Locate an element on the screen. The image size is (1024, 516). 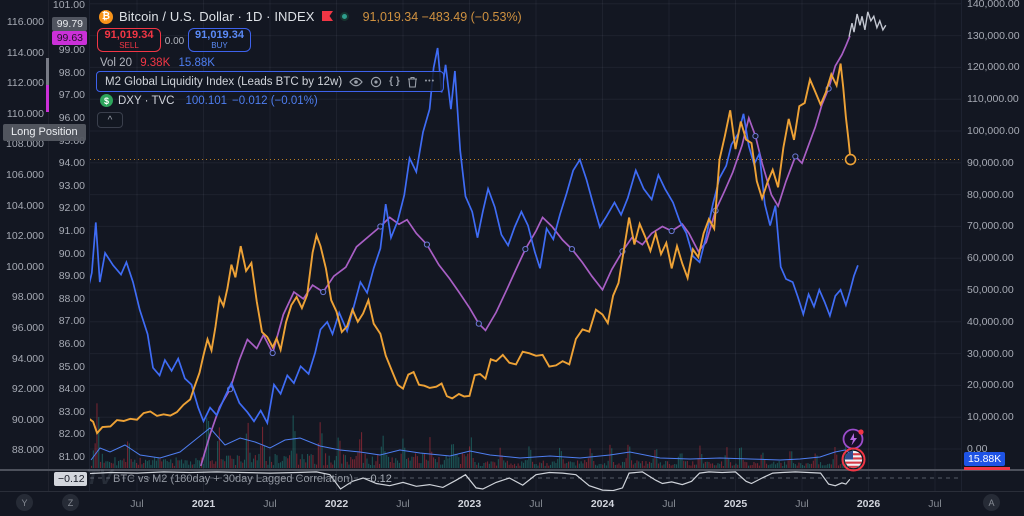
m2-lead-value-tag: 99.79 is located at coordinates (69, 24).